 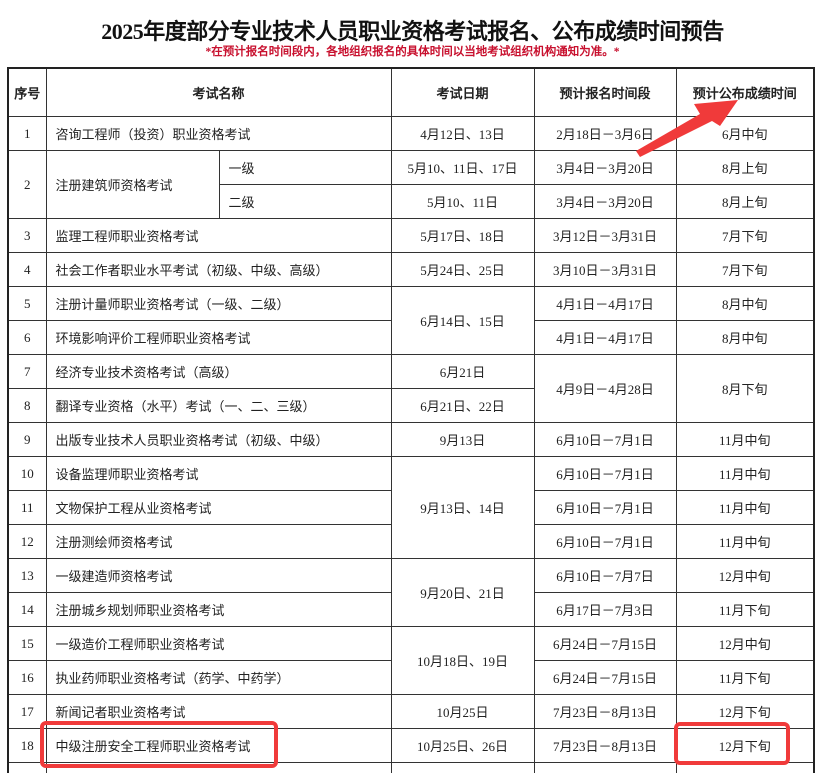 What do you see at coordinates (732, 743) in the screenshot?
I see `highlight-box-result-time` at bounding box center [732, 743].